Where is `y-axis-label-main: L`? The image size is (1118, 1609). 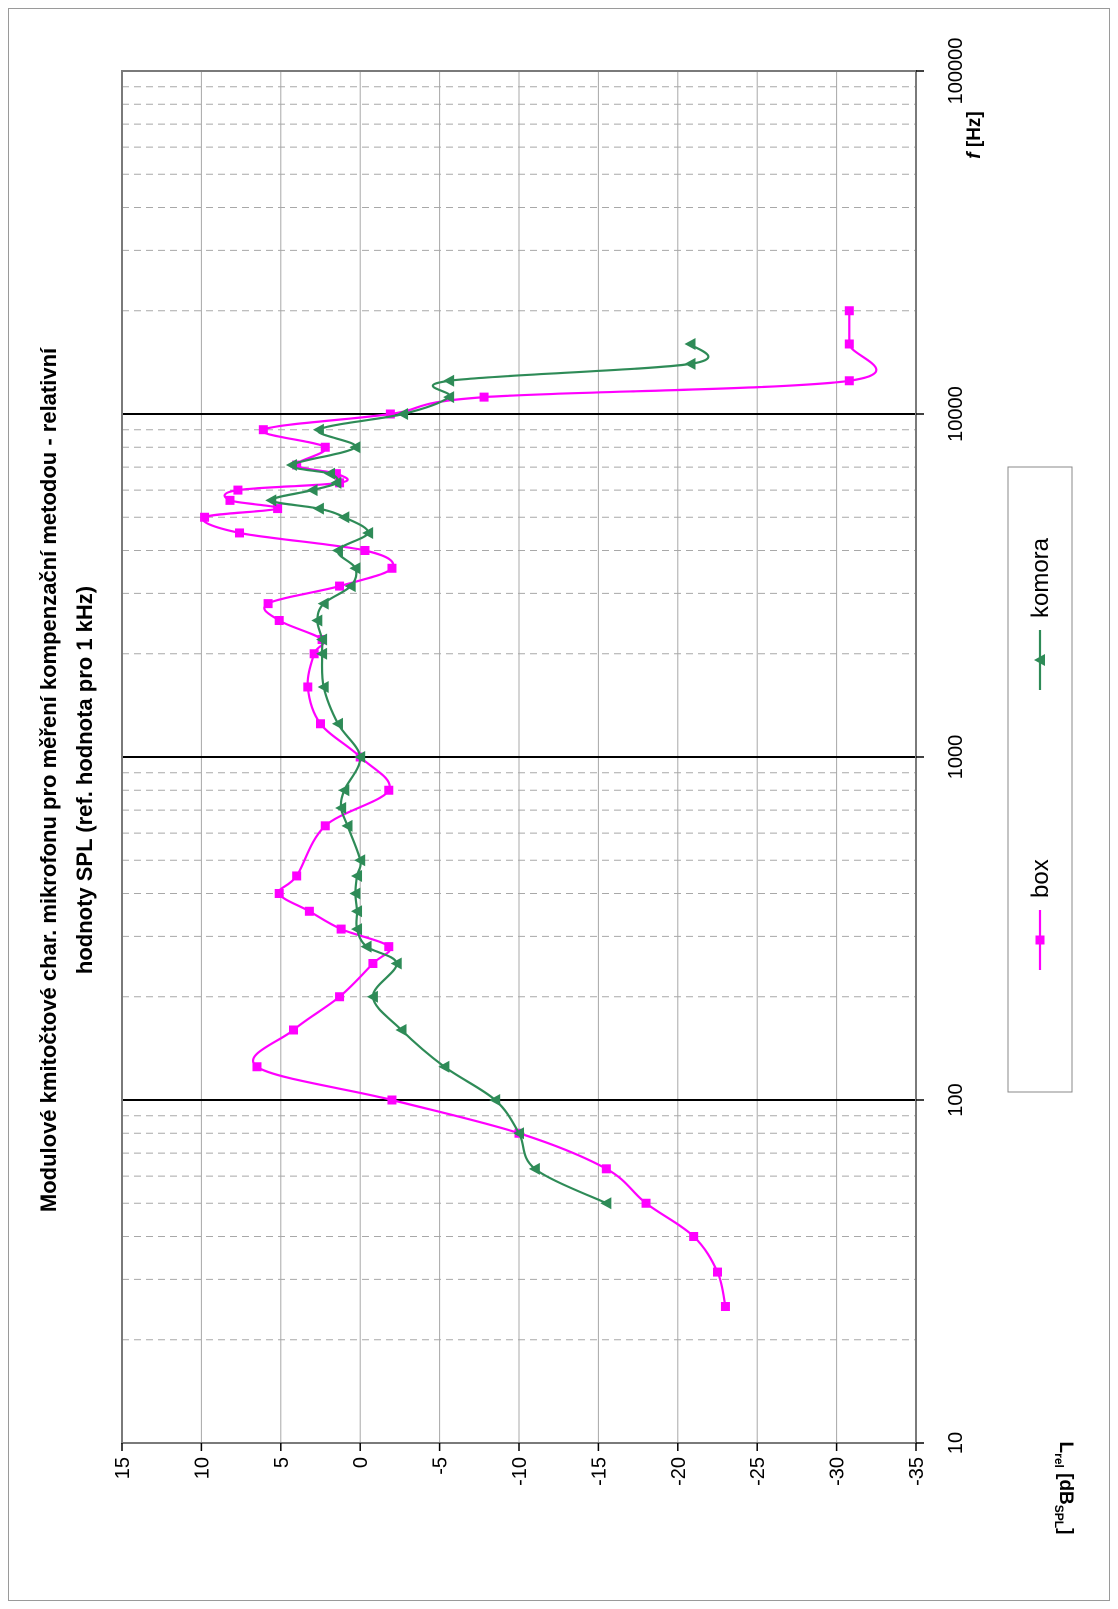 y-axis-label-main: L is located at coordinates (1065, 1448).